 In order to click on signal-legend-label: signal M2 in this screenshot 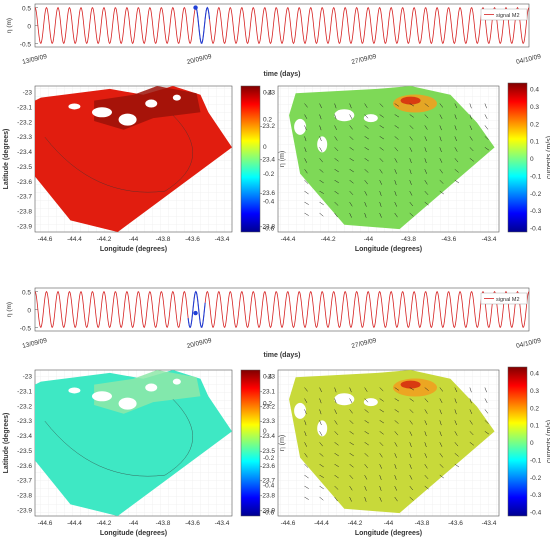, I will do `click(508, 300)`.